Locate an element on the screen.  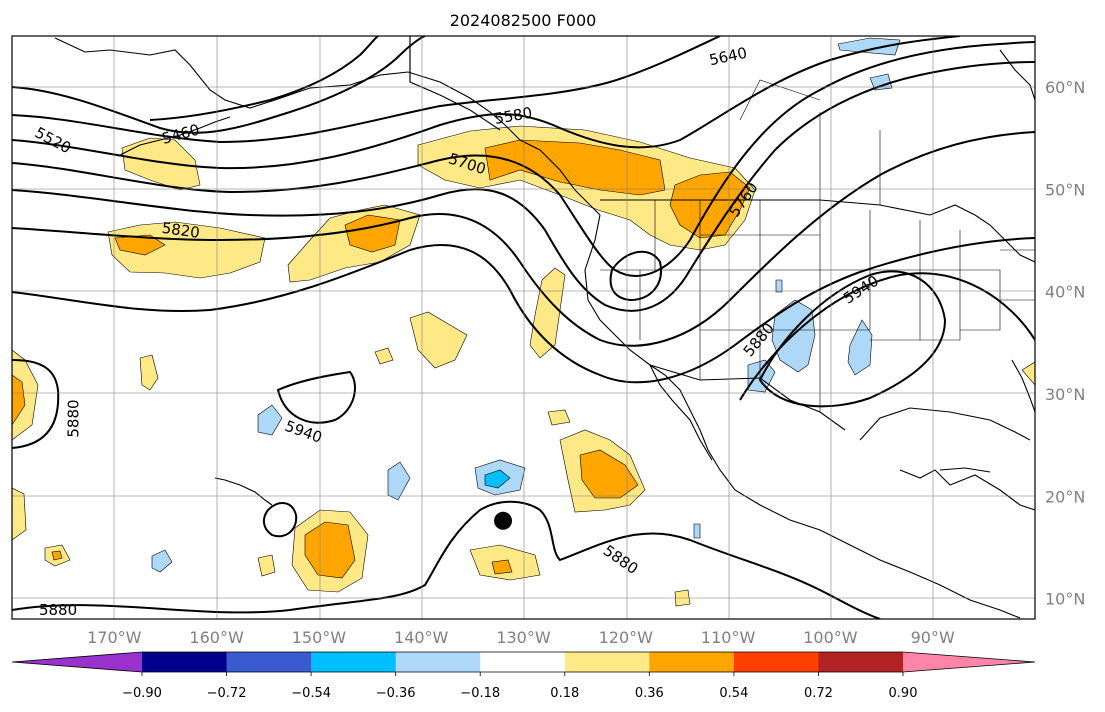
contour-5940-mid is located at coordinates (316, 397).